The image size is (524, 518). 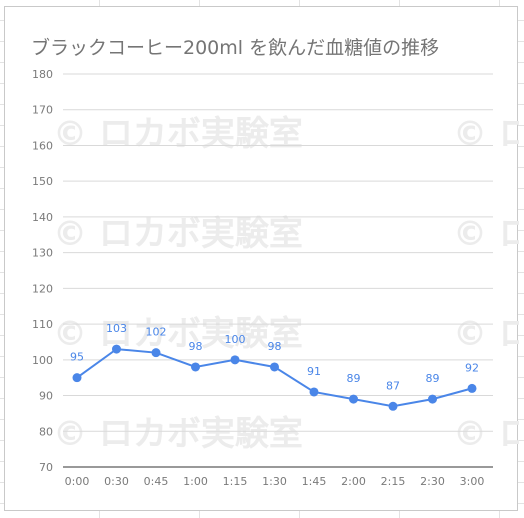 What do you see at coordinates (42, 271) in the screenshot?
I see `y-axis-ticks: 70 80 90 100 110 120 130 140 150 160 170 180` at bounding box center [42, 271].